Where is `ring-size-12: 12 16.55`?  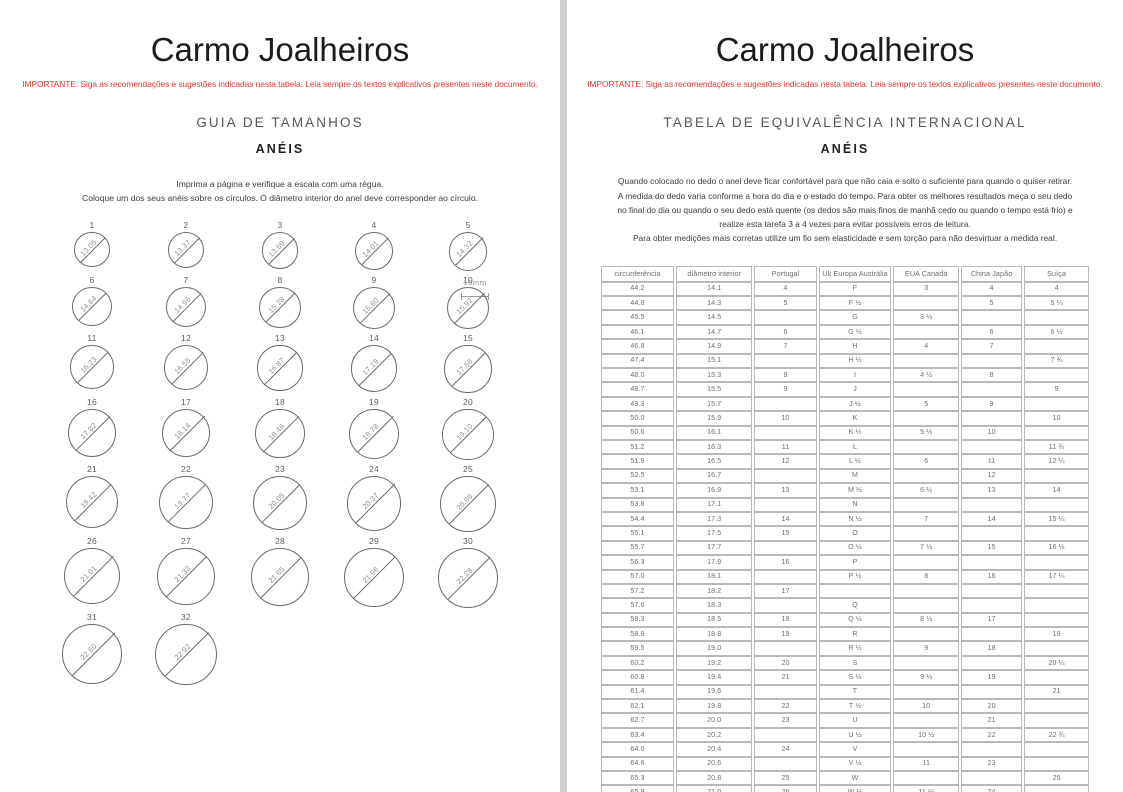
ring-size-12: 12 16.55 is located at coordinates (186, 362).